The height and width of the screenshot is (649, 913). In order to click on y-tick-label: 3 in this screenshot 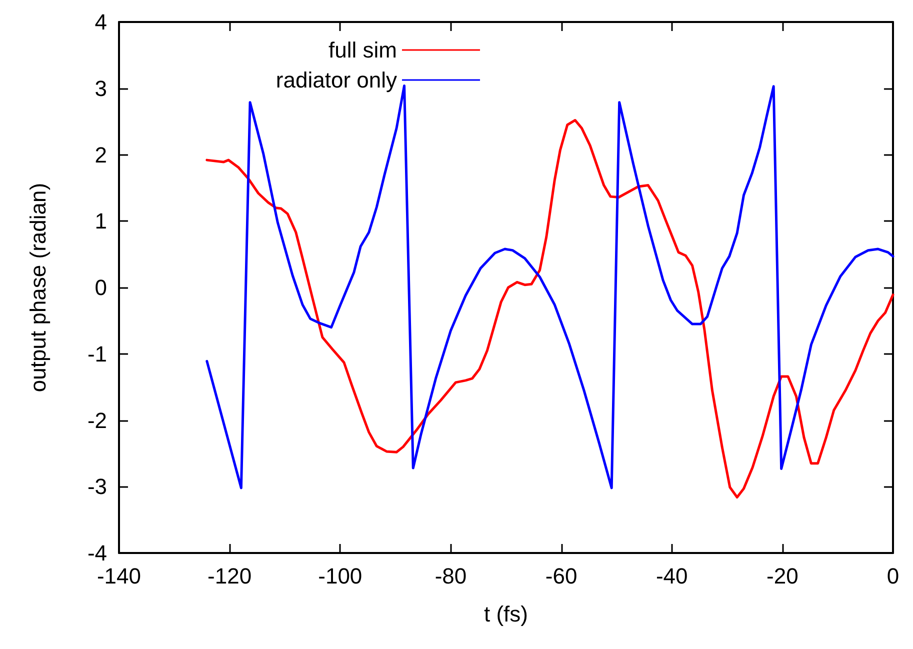, I will do `click(100, 88)`.